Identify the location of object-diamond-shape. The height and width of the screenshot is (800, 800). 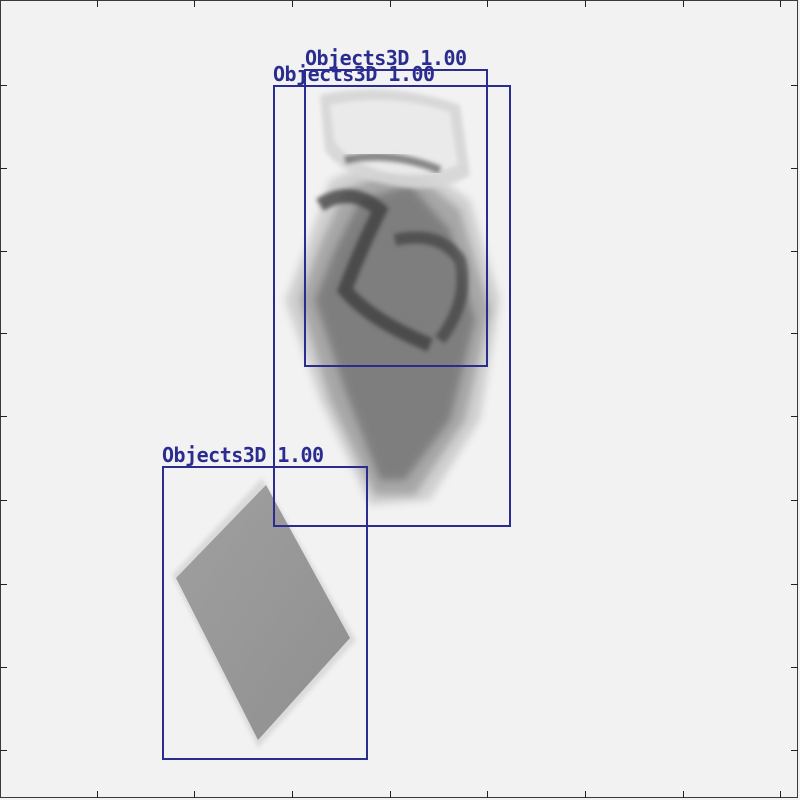
(264, 613).